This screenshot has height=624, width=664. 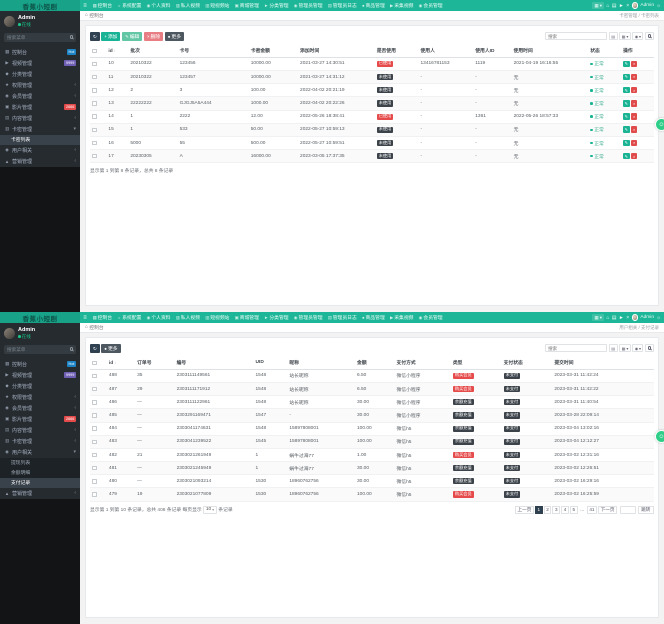 I want to click on sidebar-item: ◉ 用户相关 ‹, so click(x=40, y=150).